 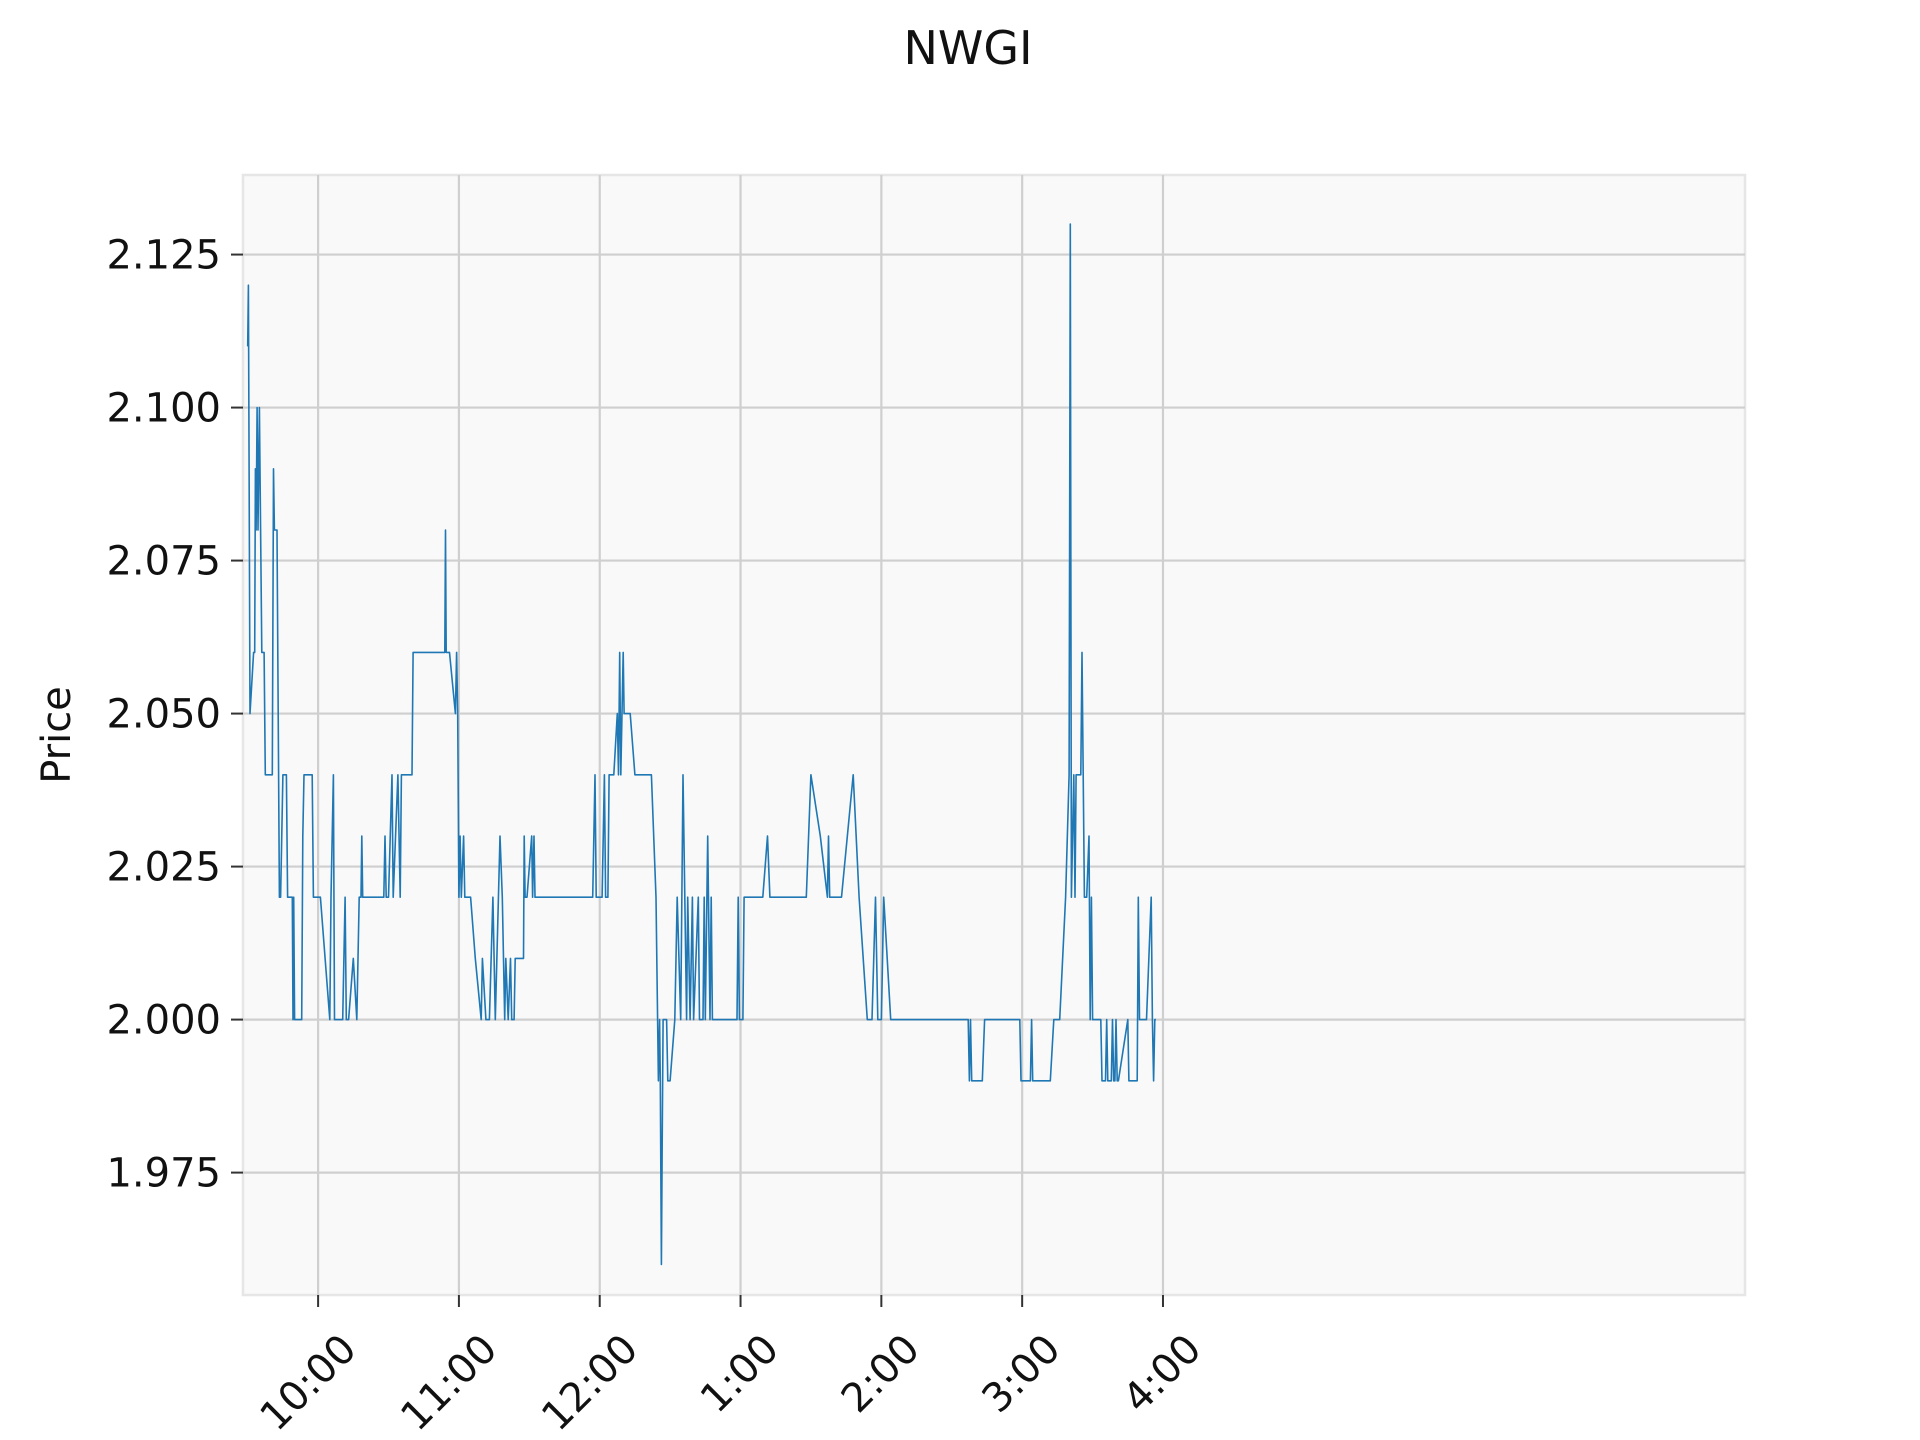 I want to click on y-axis: 1.975 2.000 2.025 2.050 2.075 2.100 2.125, so click(x=174, y=715).